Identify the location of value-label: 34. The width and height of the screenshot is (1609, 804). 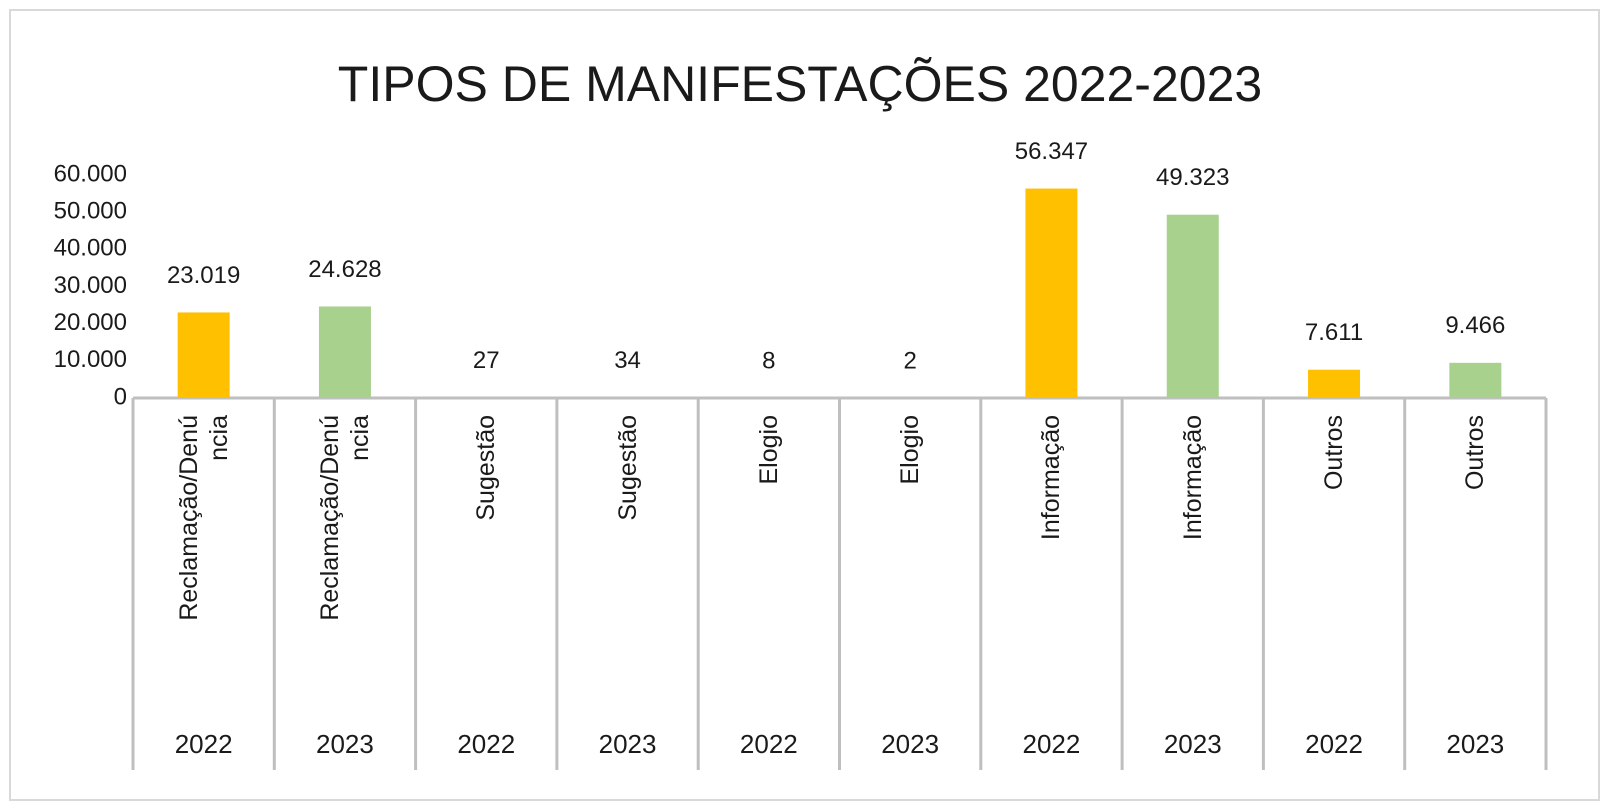
(627, 360).